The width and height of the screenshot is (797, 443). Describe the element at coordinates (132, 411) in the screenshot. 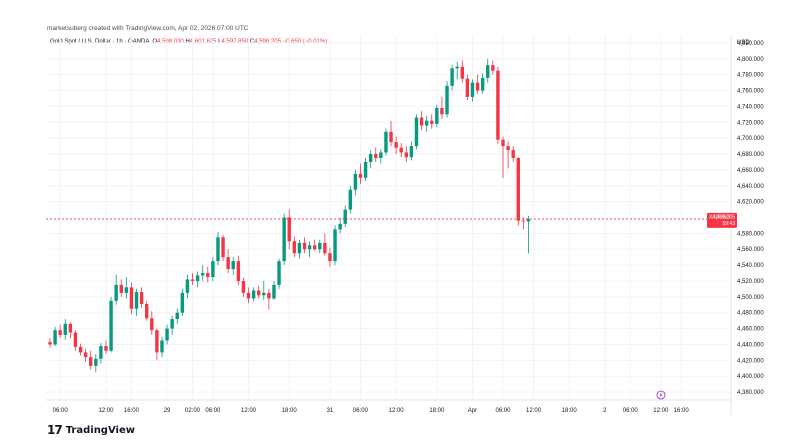

I see `time-tick-label: 16:00` at that location.